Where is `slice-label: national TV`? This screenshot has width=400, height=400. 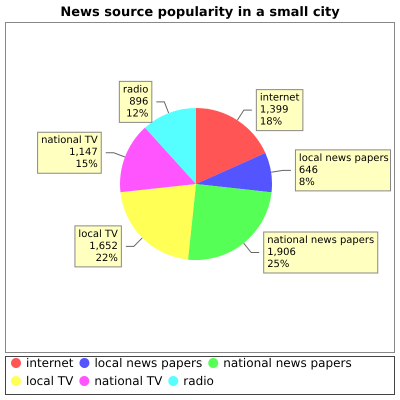 slice-label: national TV is located at coordinates (69, 140).